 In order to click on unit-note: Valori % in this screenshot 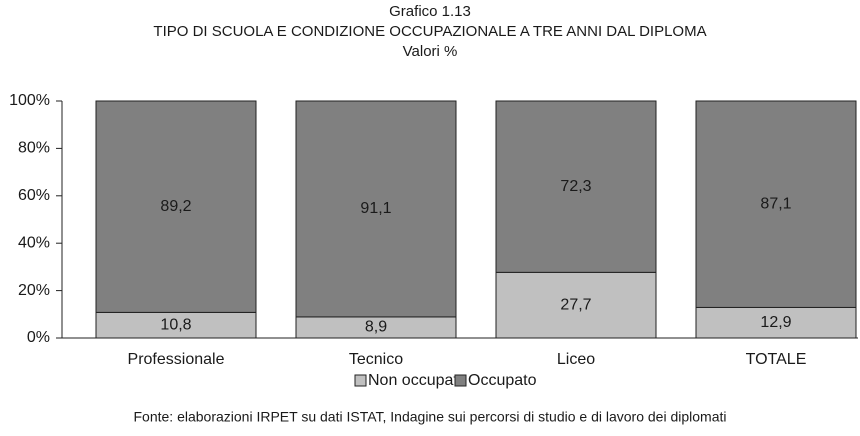, I will do `click(430, 51)`.